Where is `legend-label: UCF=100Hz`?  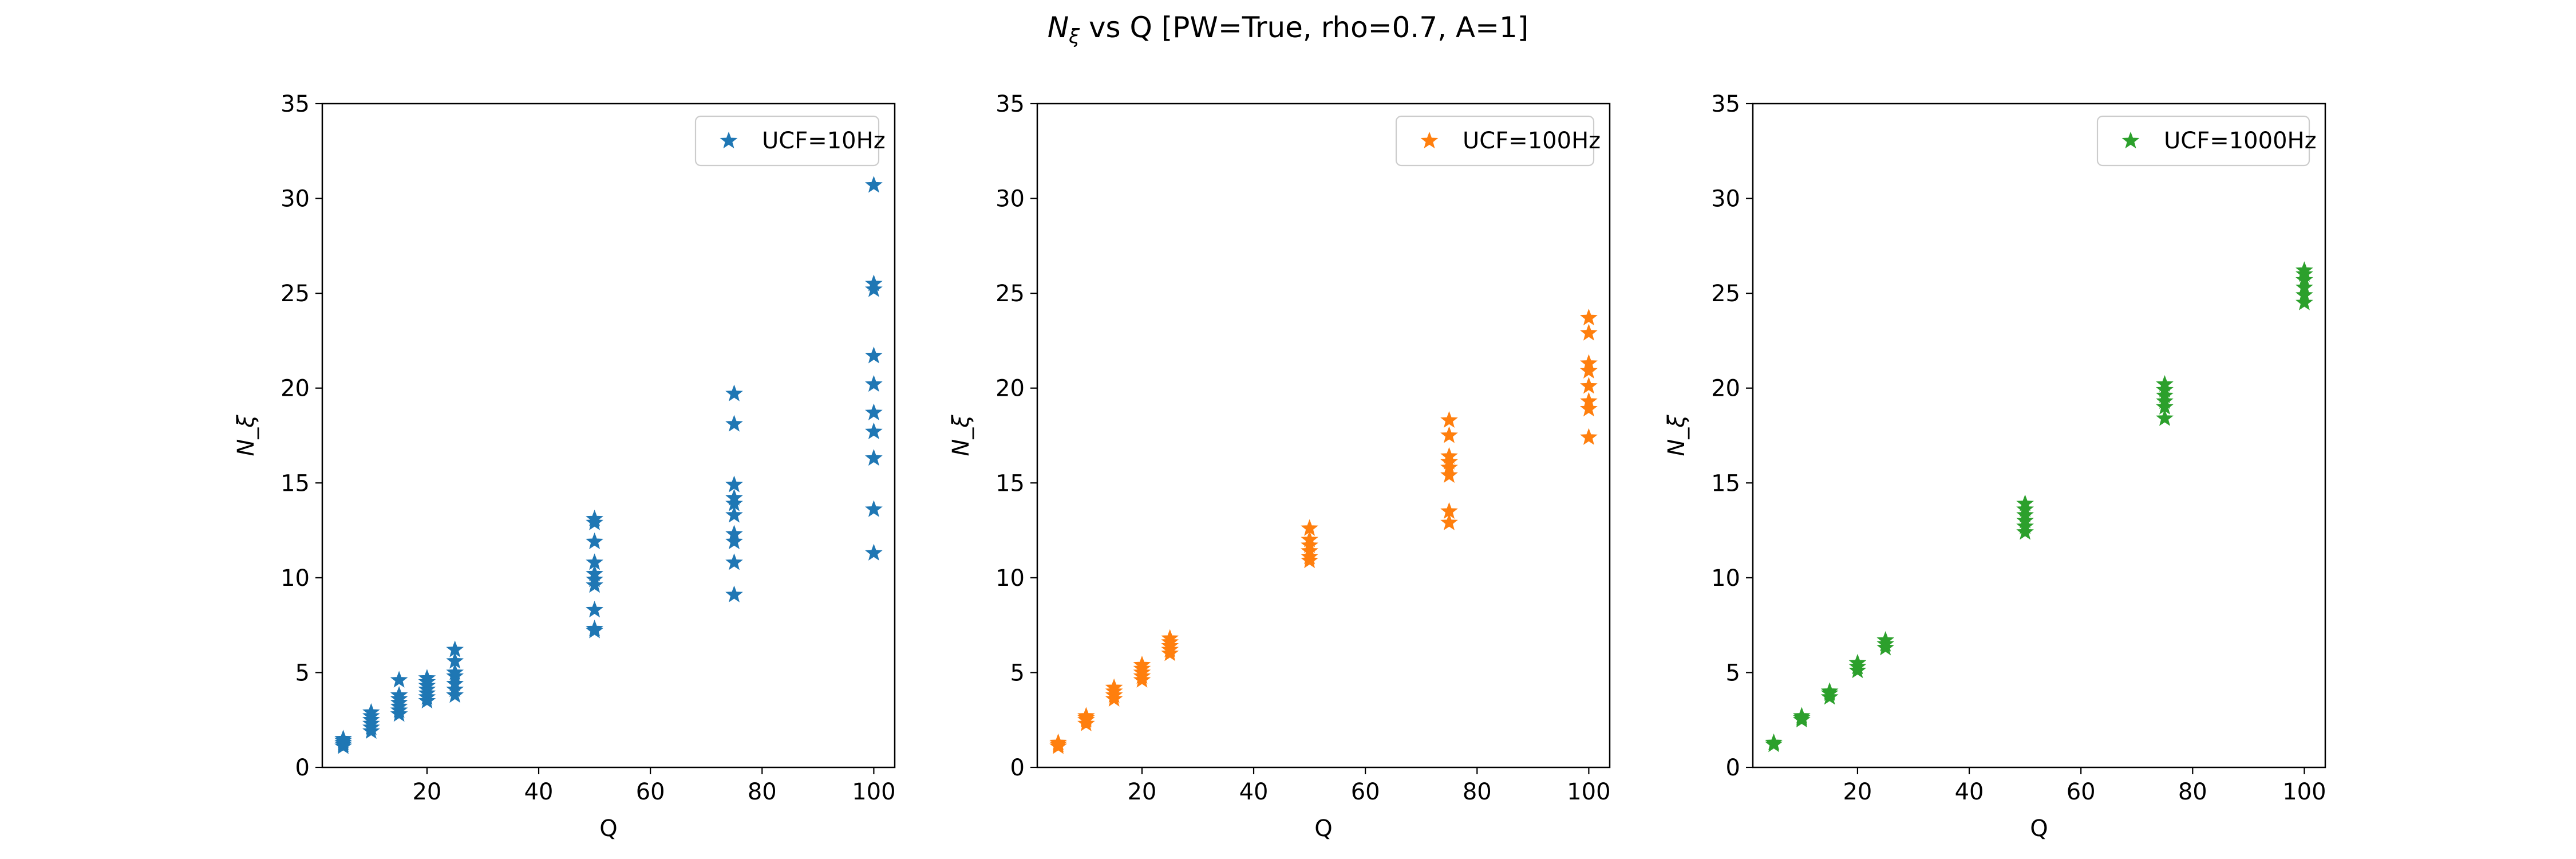
legend-label: UCF=100Hz is located at coordinates (1532, 141).